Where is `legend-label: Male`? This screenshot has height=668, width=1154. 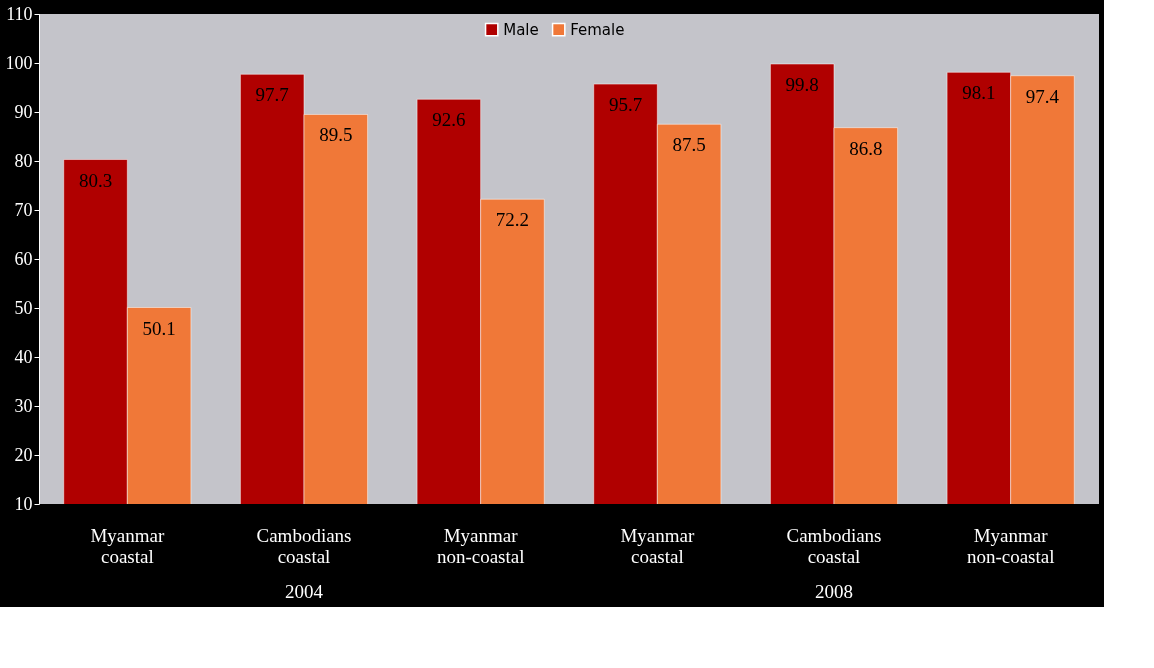 legend-label: Male is located at coordinates (521, 29).